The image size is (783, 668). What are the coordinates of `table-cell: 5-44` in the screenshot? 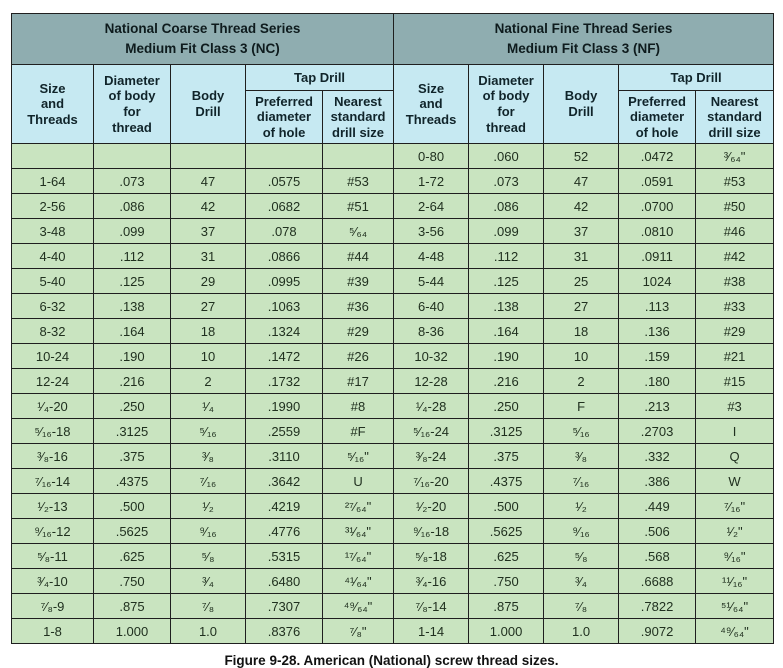 It's located at (431, 281).